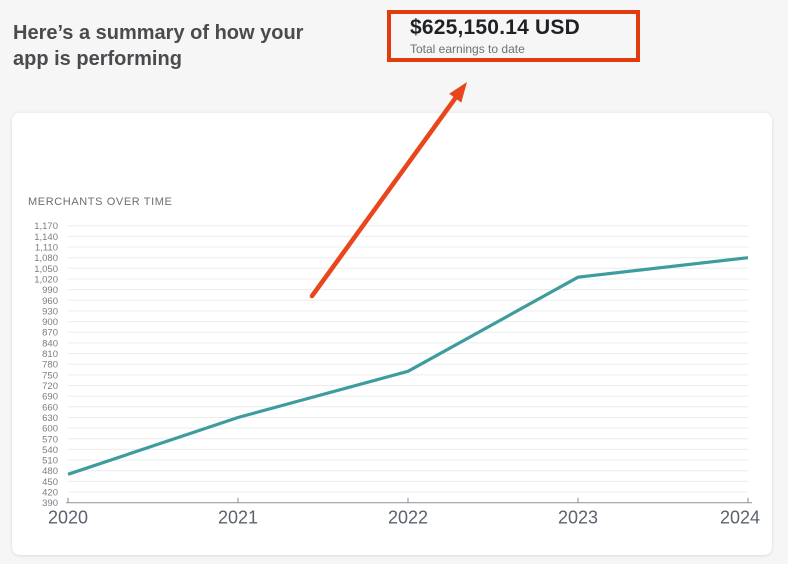 This screenshot has height=564, width=788. What do you see at coordinates (50, 450) in the screenshot?
I see `y-axis-tick-label: 540` at bounding box center [50, 450].